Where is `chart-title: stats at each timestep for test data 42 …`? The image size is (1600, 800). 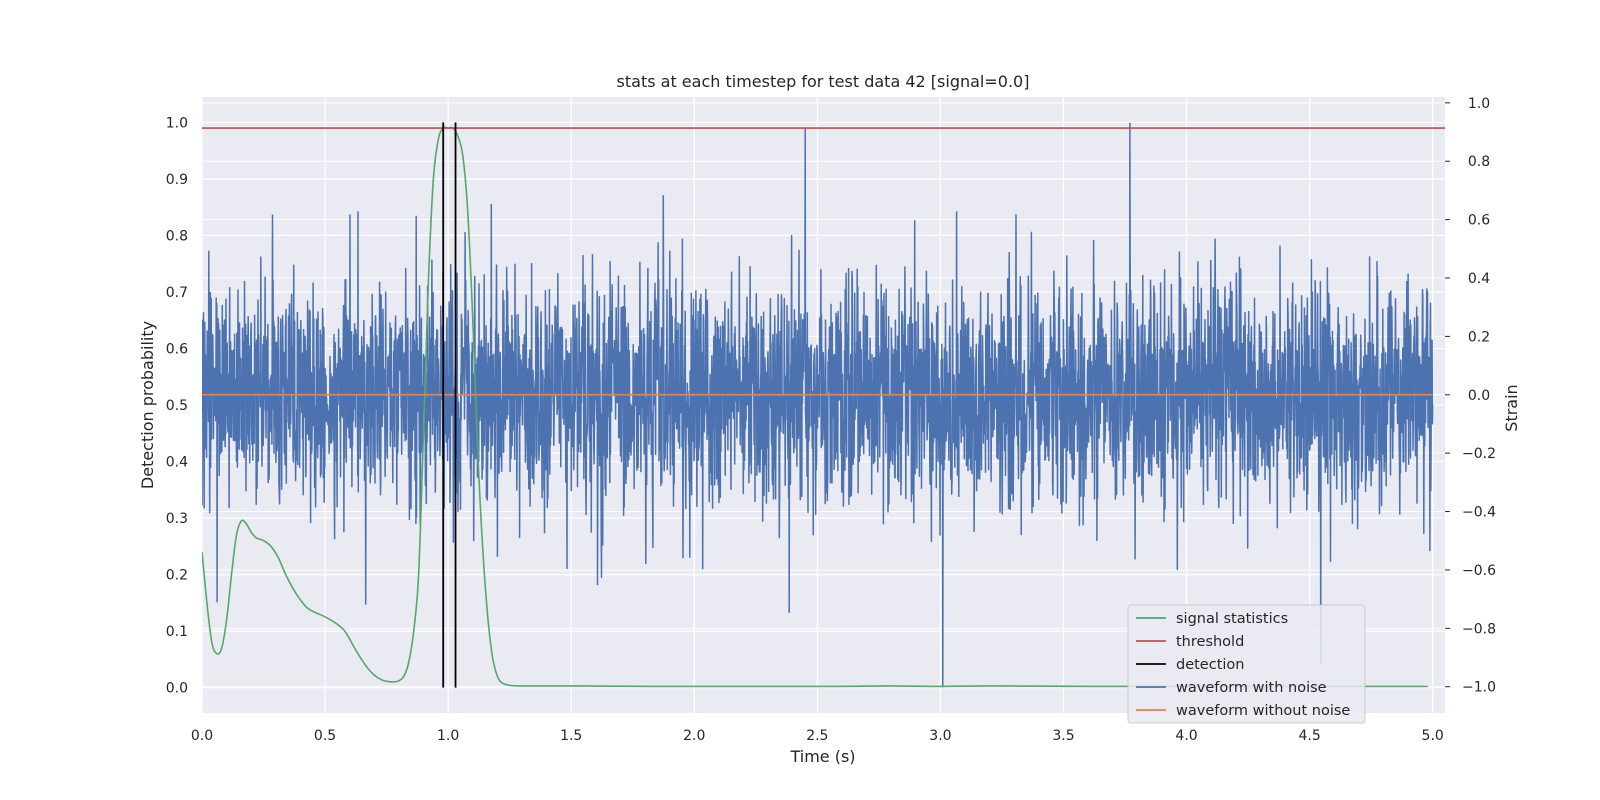
chart-title: stats at each timestep for test data 42 … is located at coordinates (823, 81).